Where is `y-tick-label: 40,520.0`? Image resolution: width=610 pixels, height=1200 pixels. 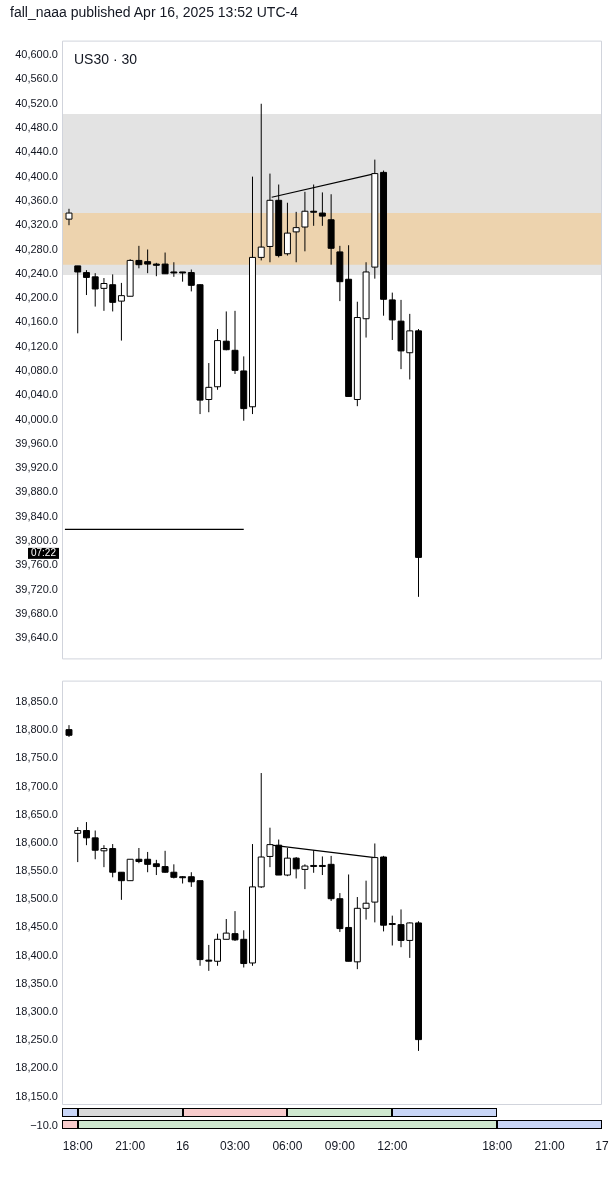
y-tick-label: 40,520.0 is located at coordinates (36, 102).